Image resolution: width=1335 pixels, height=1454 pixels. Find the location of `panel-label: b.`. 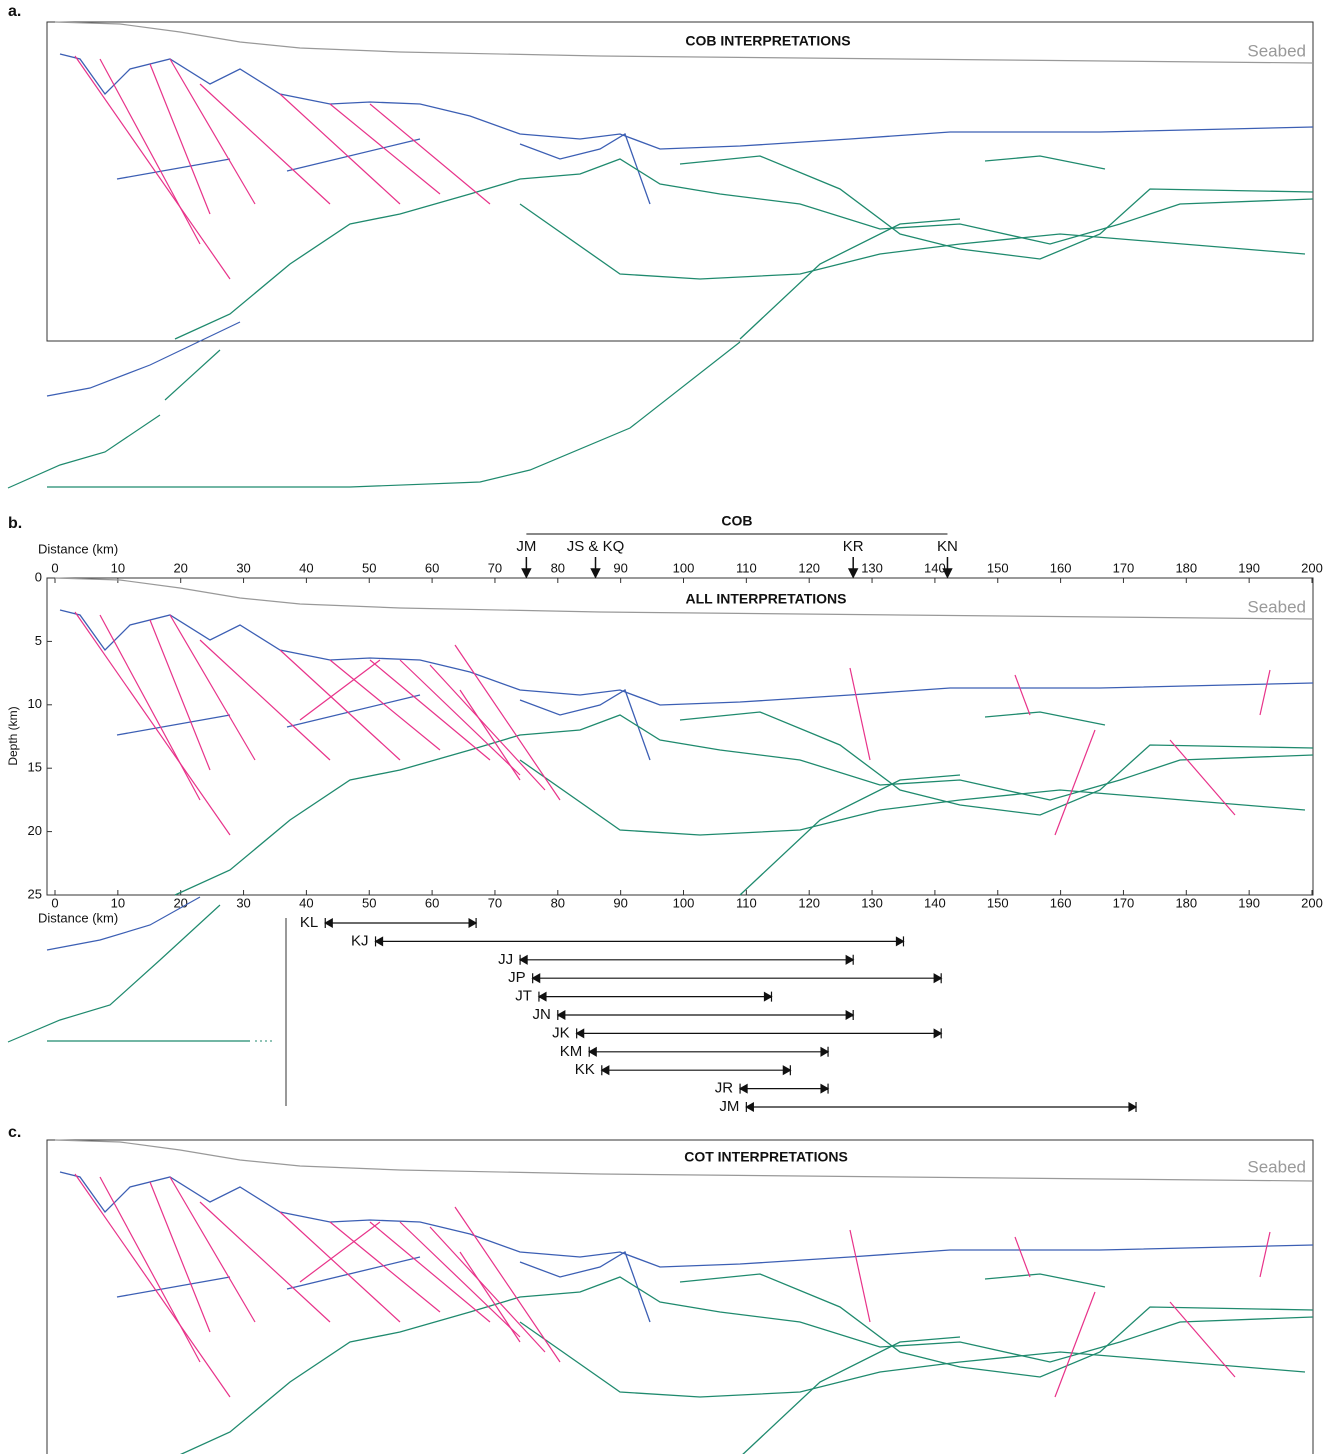

panel-label: b. is located at coordinates (15, 523).